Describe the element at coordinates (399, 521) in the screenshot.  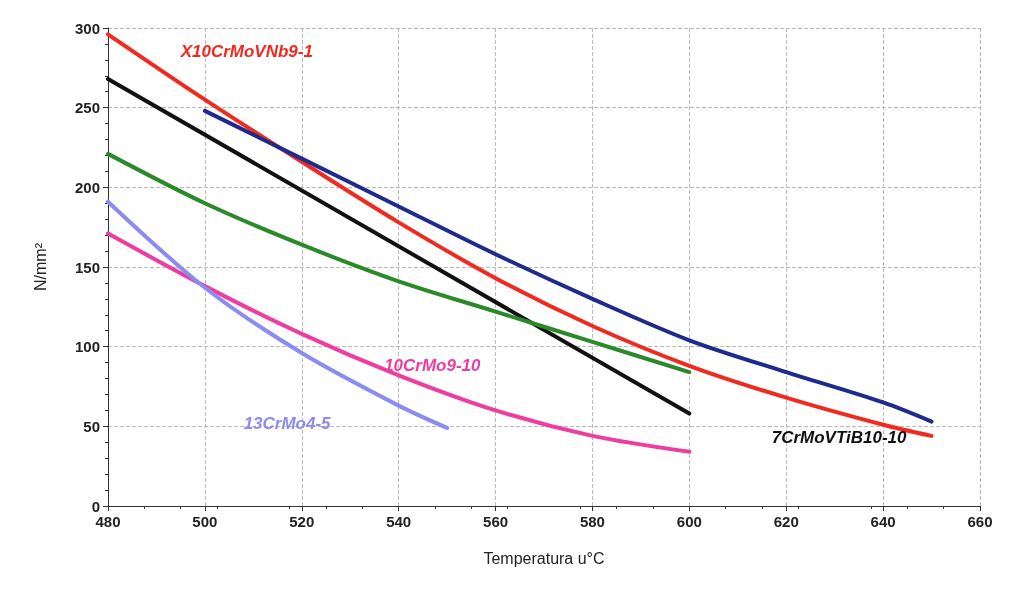
I see `x-tick-label: 540` at that location.